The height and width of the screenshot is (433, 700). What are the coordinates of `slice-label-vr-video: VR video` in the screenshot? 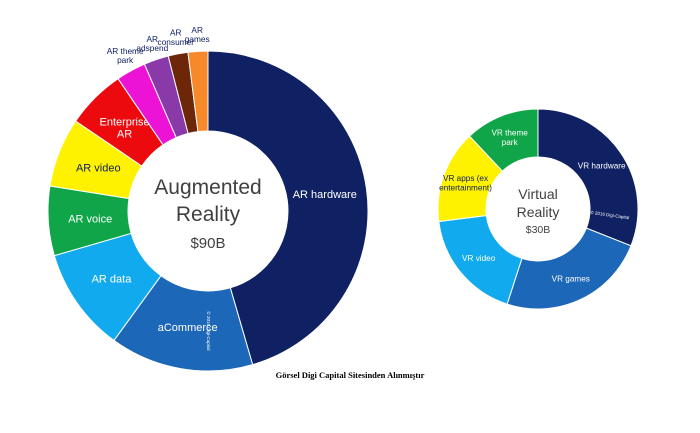 It's located at (479, 258).